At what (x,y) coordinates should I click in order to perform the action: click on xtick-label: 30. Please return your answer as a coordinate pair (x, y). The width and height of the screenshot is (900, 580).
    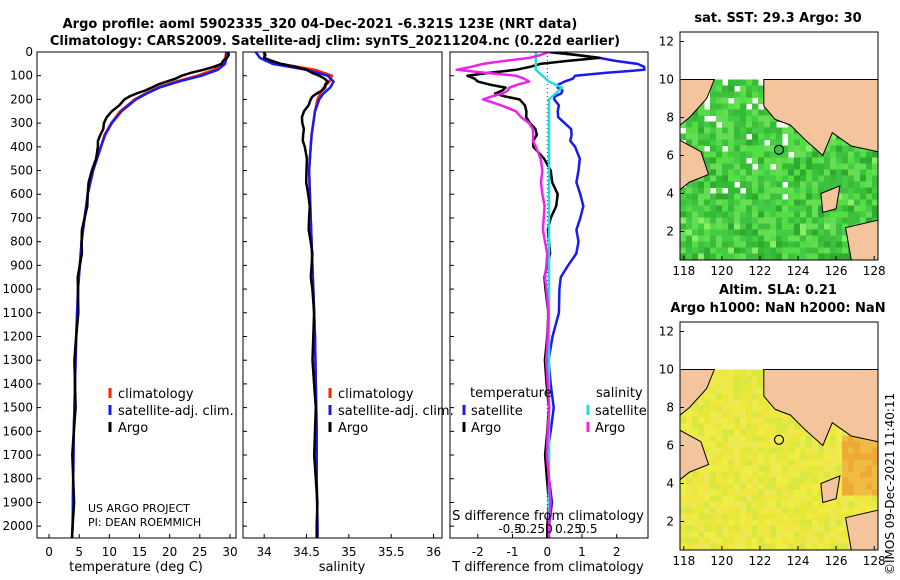
    Looking at the image, I should click on (229, 552).